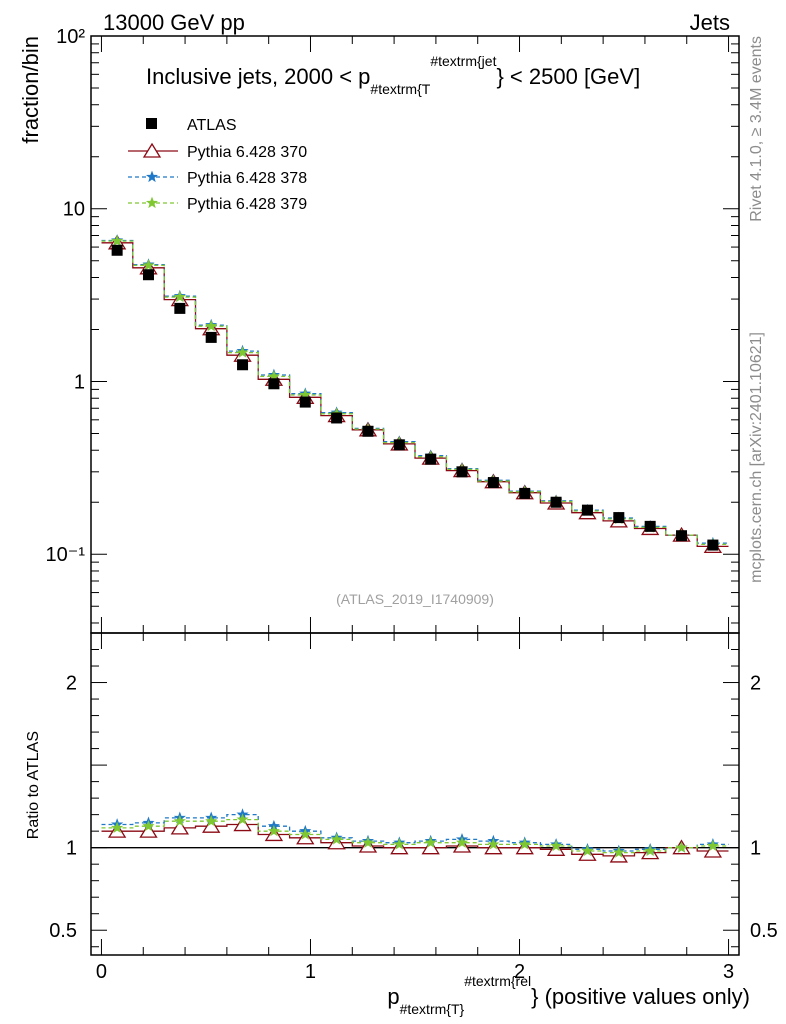 Image resolution: width=786 pixels, height=1024 pixels. What do you see at coordinates (247, 178) in the screenshot?
I see `legend-label-378: Pythia 6.428 378` at bounding box center [247, 178].